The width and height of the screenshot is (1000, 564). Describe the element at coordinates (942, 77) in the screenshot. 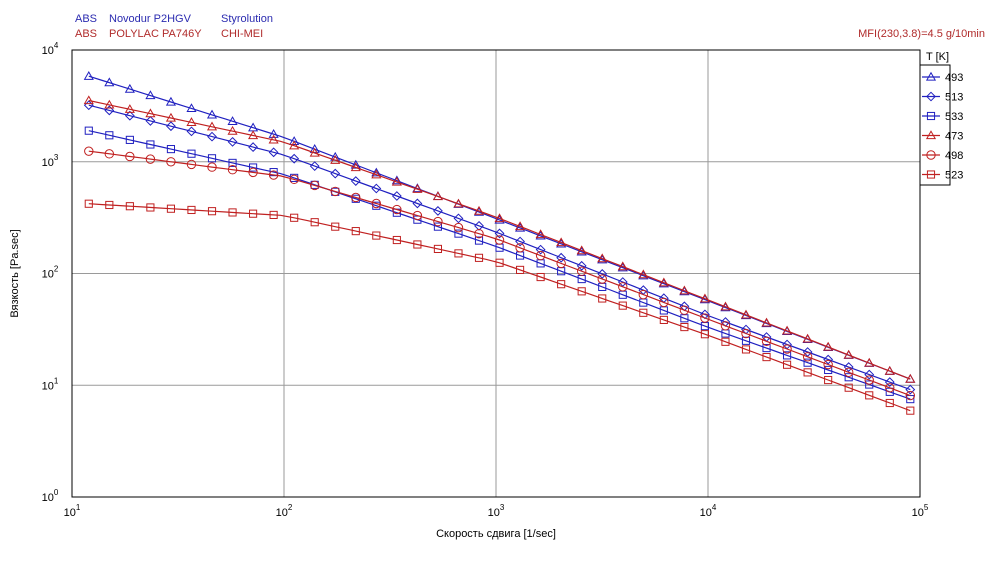

I see `legend-item-493: 493` at that location.